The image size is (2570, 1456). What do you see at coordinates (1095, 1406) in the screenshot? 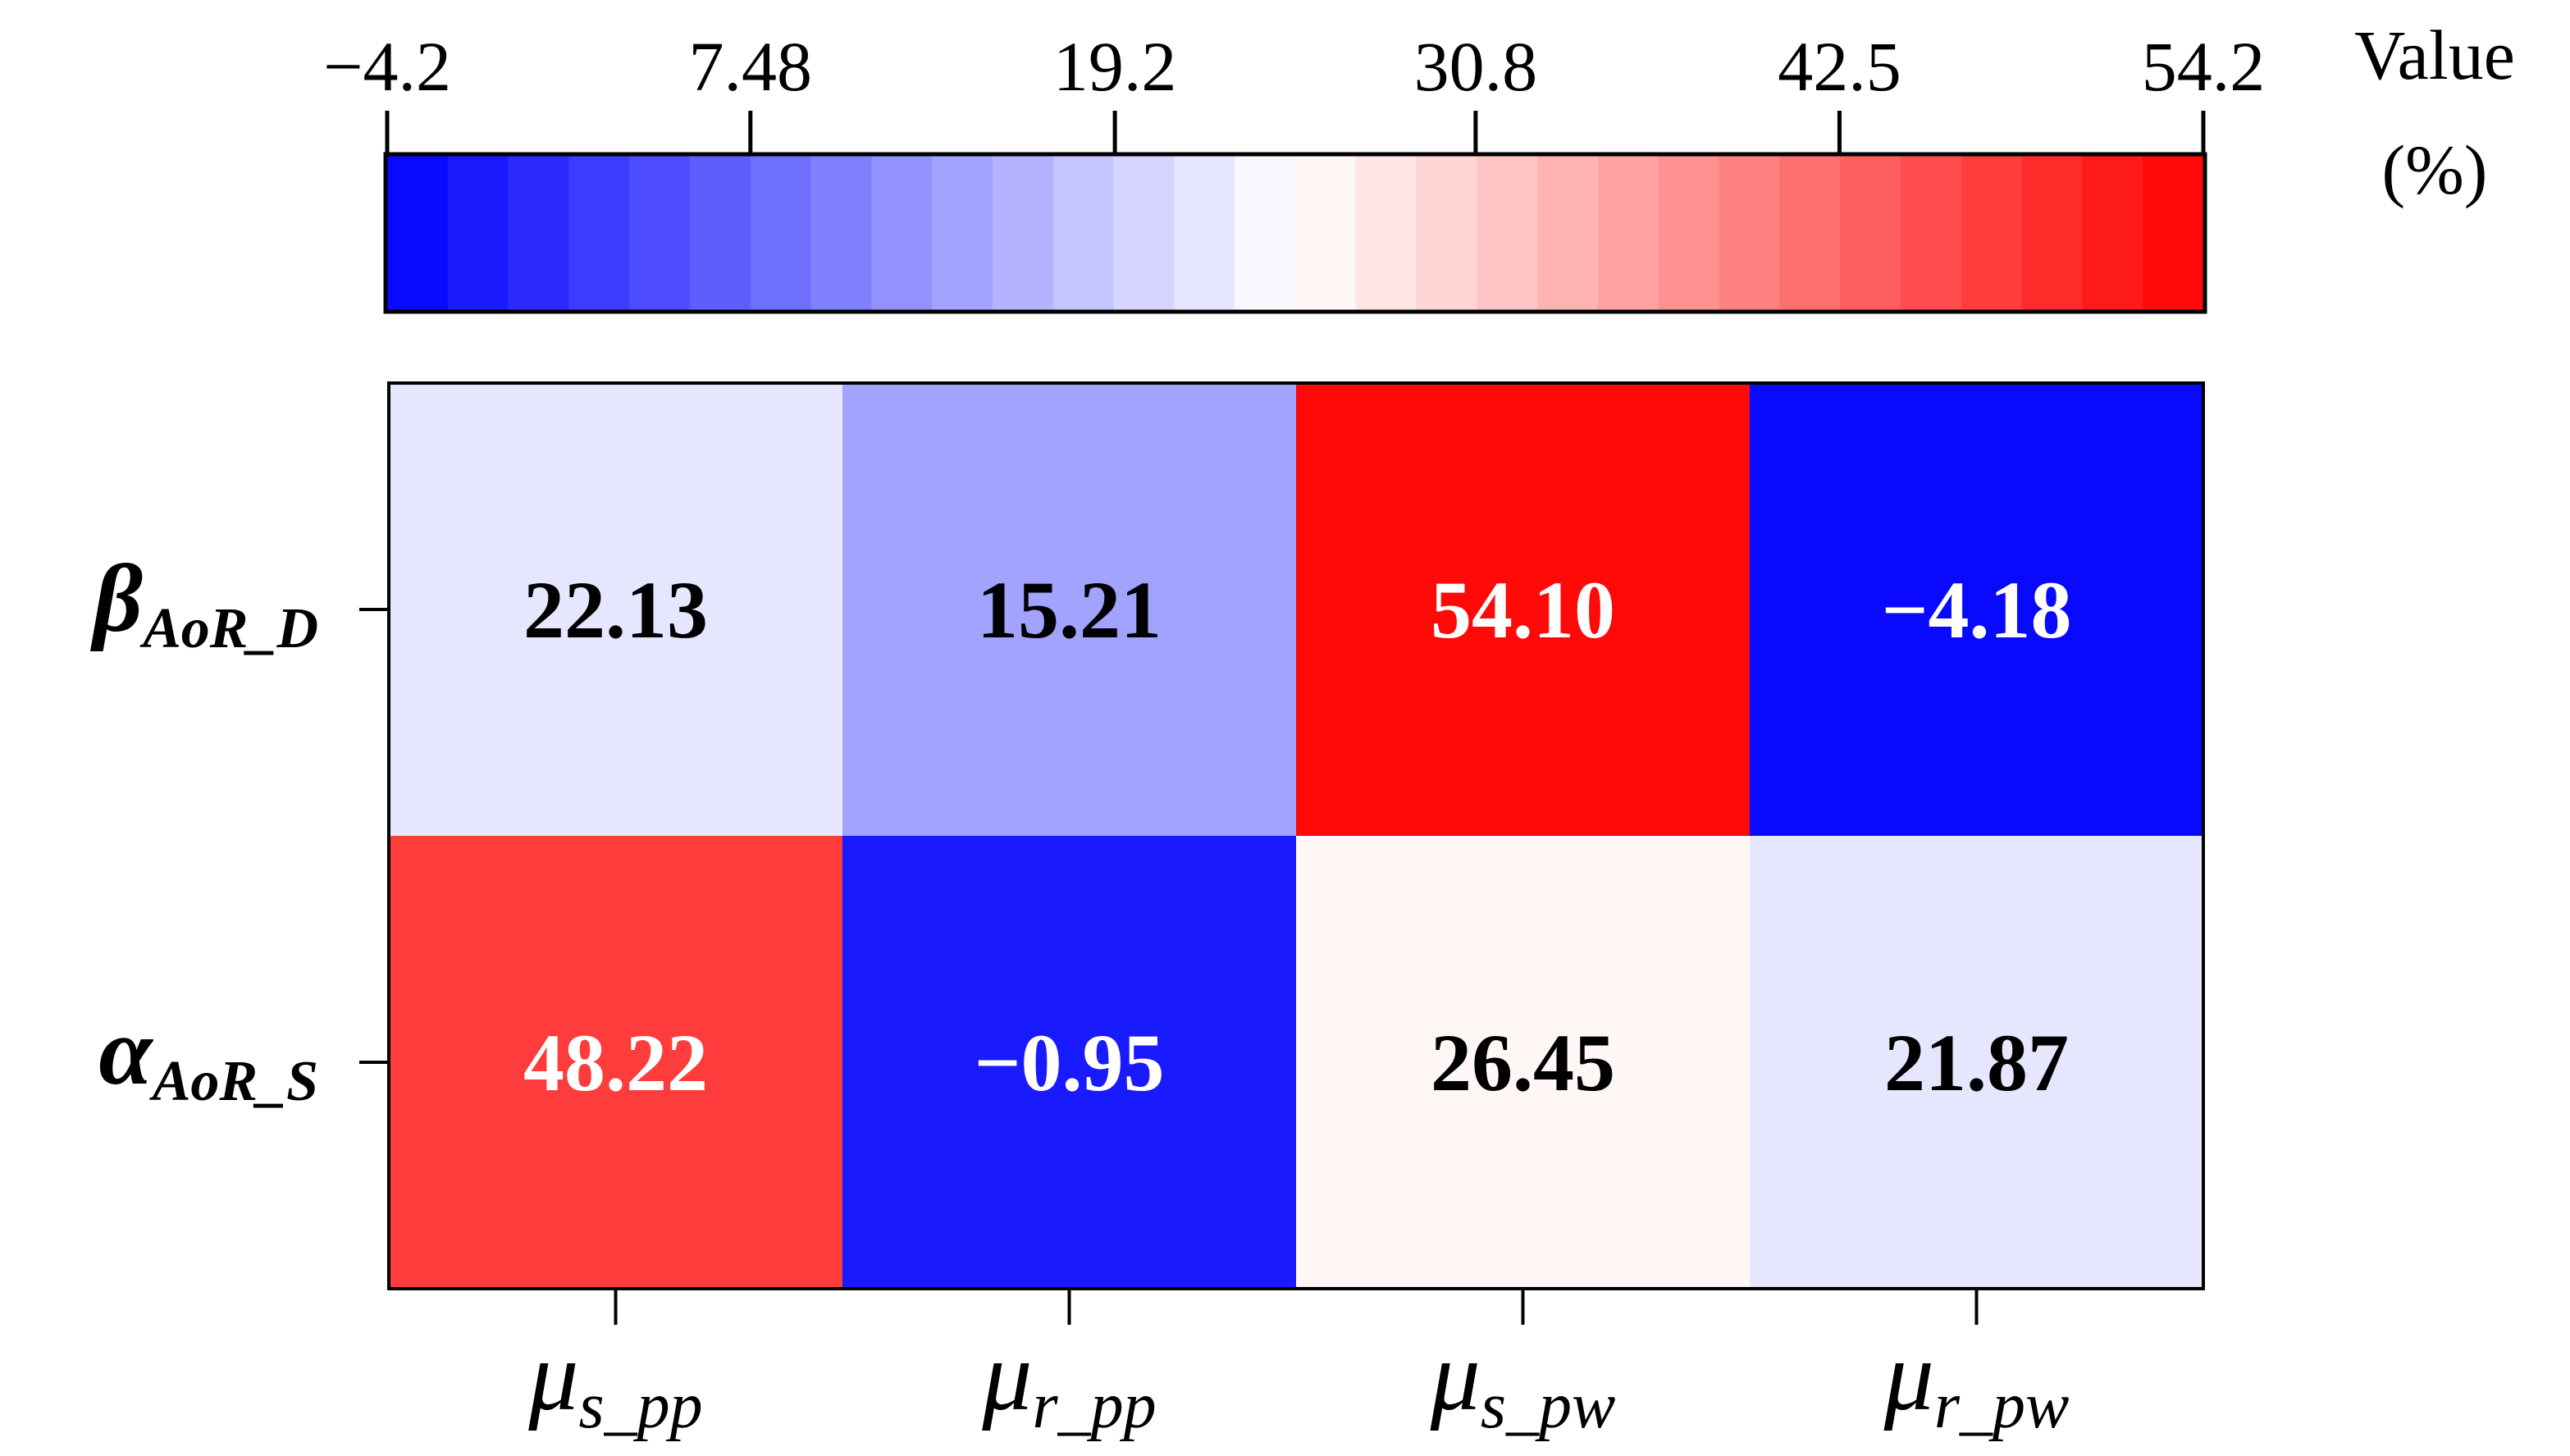
I see `x-axis-label-subscript: r_pp` at bounding box center [1095, 1406].